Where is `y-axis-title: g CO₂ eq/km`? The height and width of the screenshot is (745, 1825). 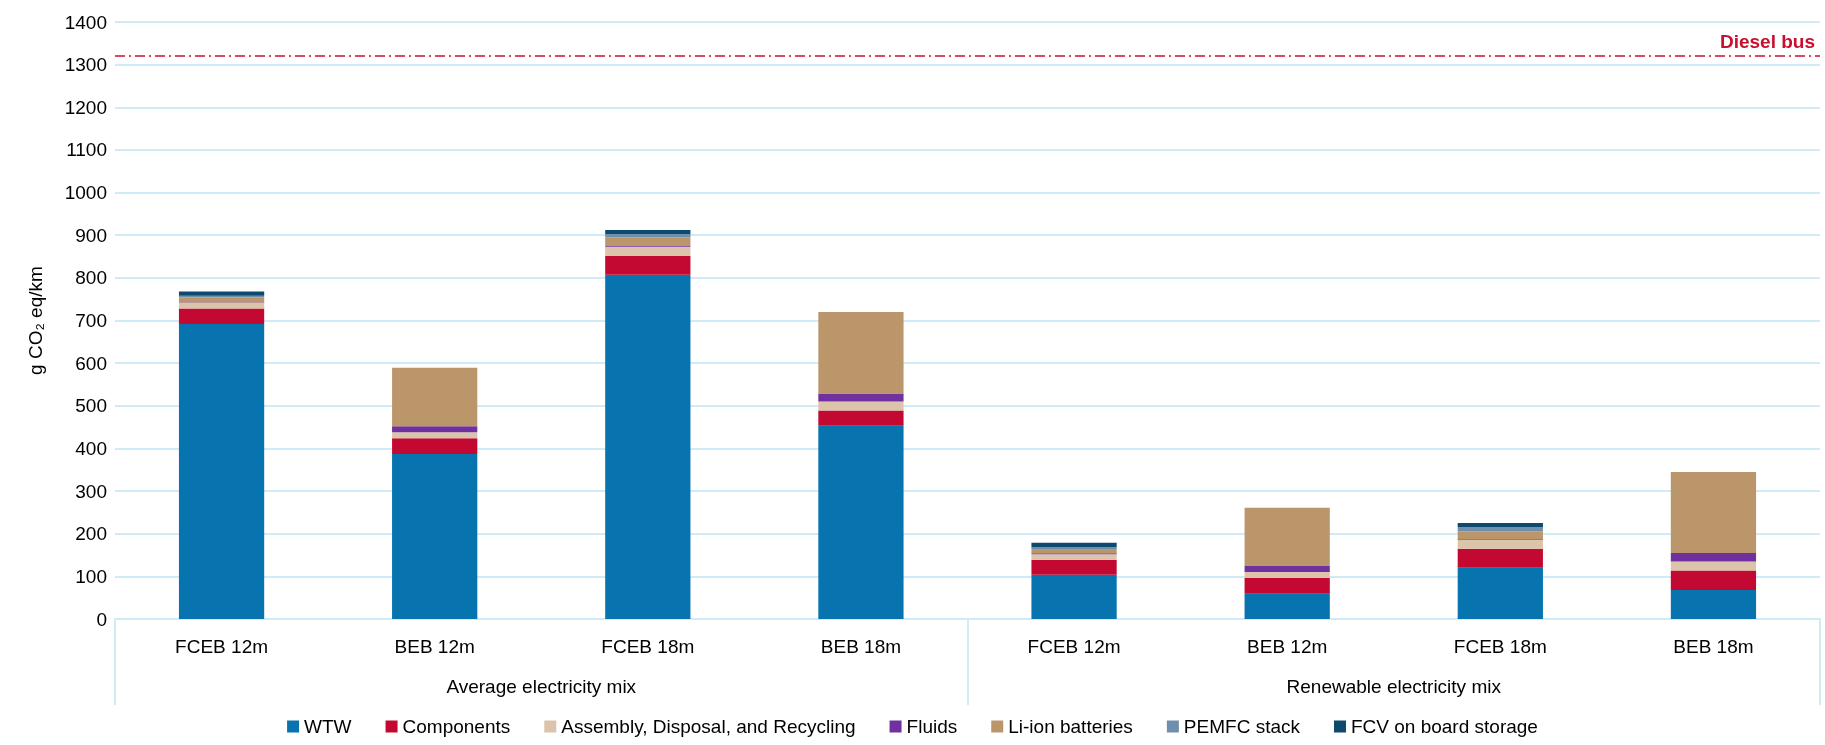
y-axis-title: g CO₂ eq/km is located at coordinates (35, 320).